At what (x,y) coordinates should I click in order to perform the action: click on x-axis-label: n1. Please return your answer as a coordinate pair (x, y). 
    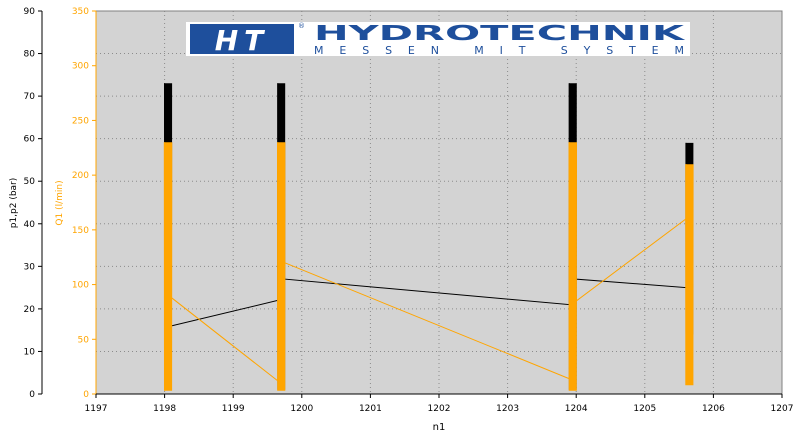
    Looking at the image, I should click on (439, 427).